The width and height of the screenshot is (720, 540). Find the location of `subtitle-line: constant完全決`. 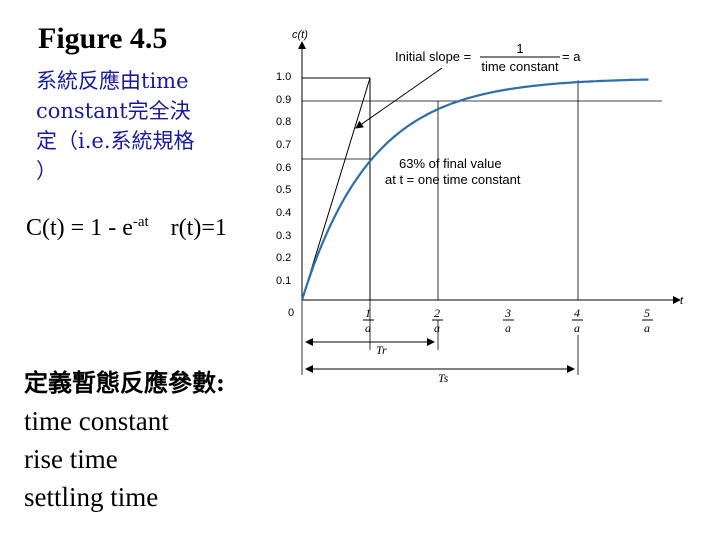

subtitle-line: constant完全決 is located at coordinates (113, 111).